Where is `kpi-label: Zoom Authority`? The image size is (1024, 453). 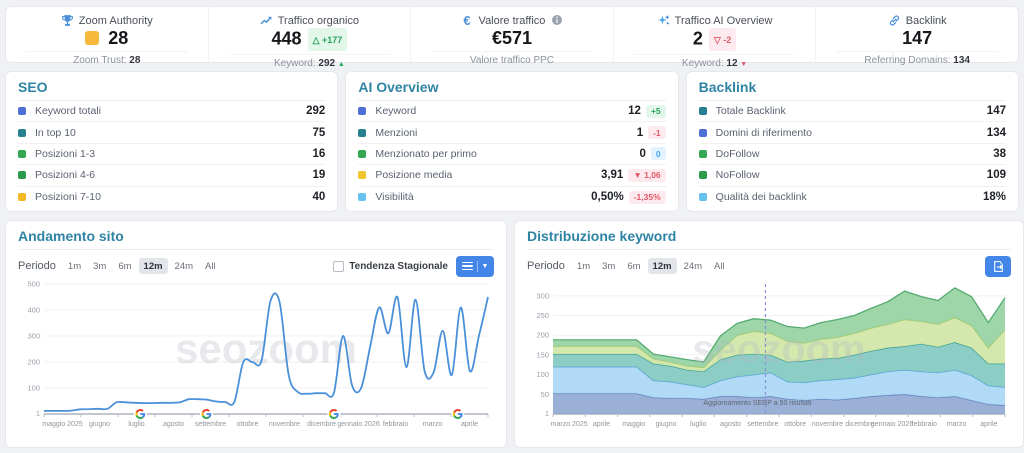 kpi-label: Zoom Authority is located at coordinates (115, 20).